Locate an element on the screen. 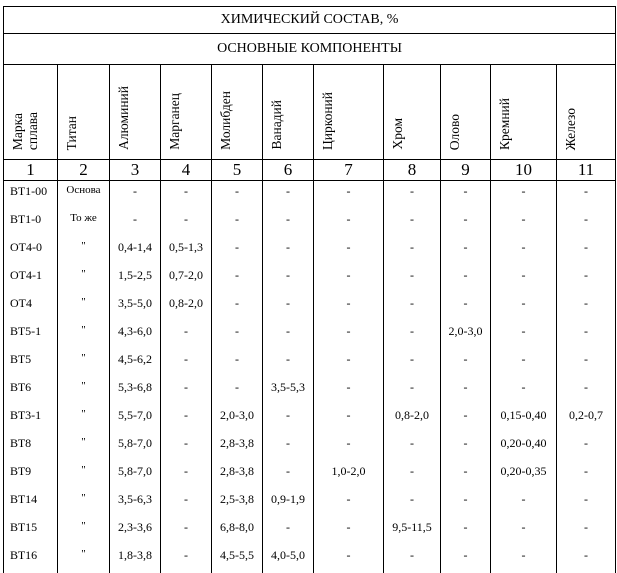 The image size is (617, 573). table-row: ВТ14 " 3,5-6,3-2,5-3,8 0,9-1,9- - - - - is located at coordinates (309, 502).